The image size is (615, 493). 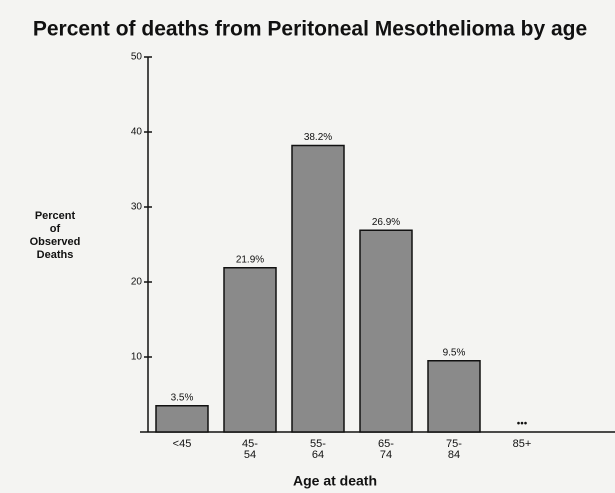 What do you see at coordinates (182, 444) in the screenshot?
I see `x-tick-label: <45` at bounding box center [182, 444].